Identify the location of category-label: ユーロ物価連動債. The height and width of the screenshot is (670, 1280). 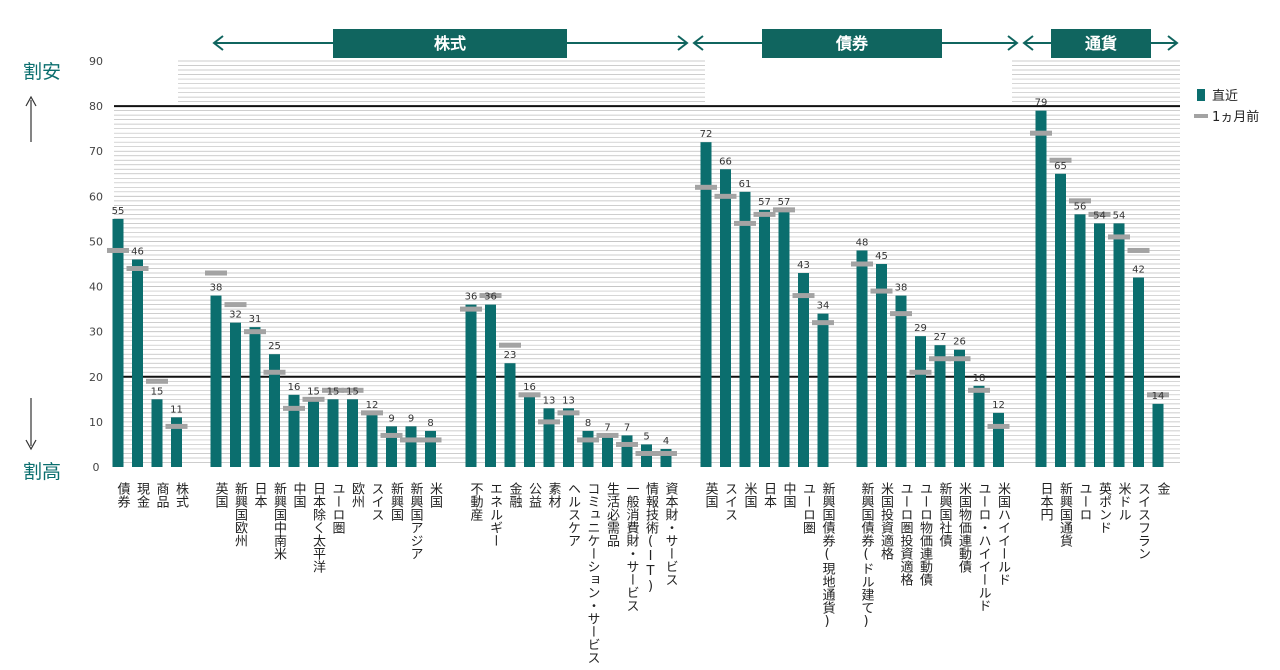
(925, 534).